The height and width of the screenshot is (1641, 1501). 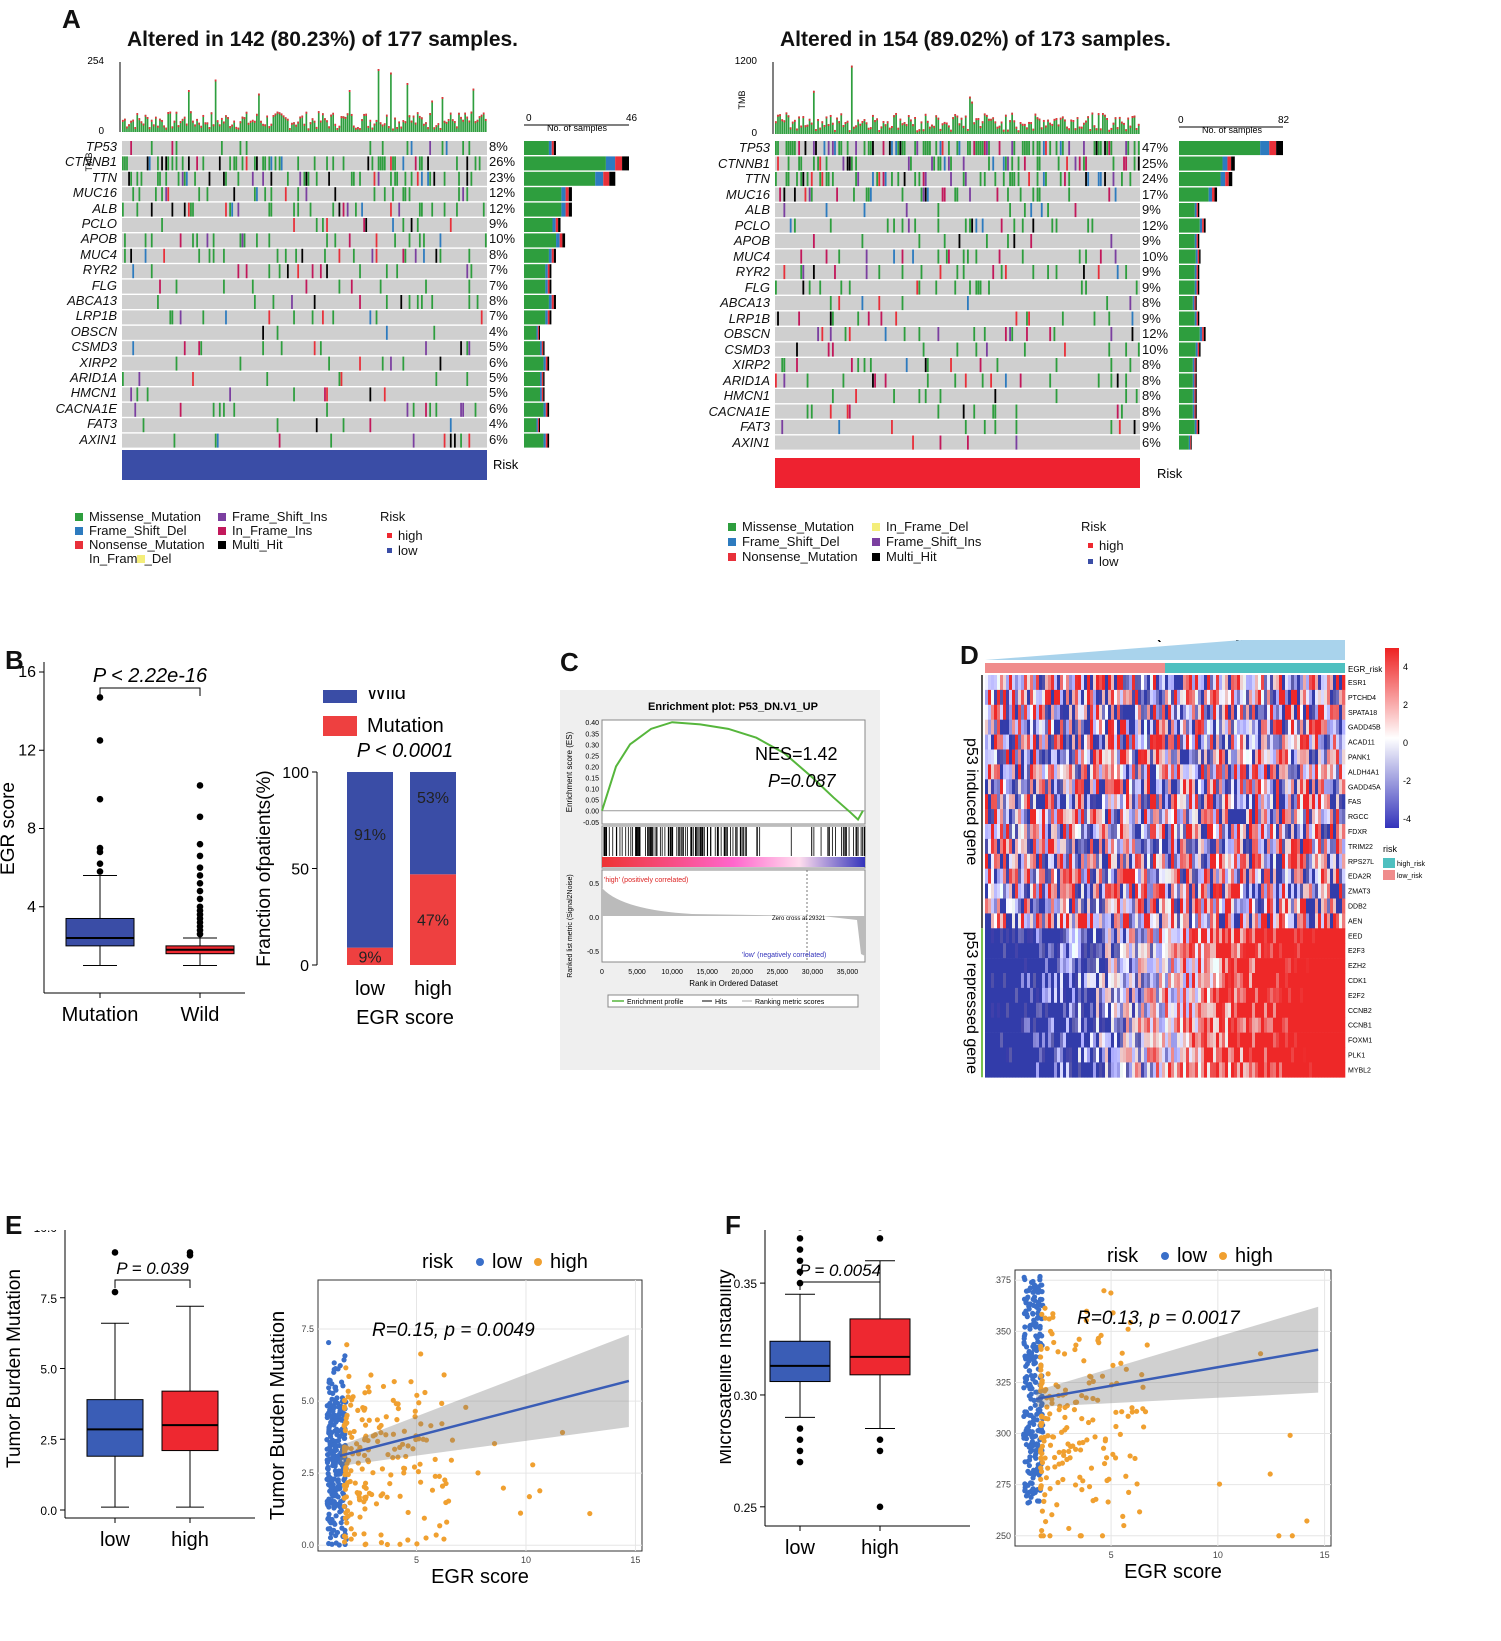 I want to click on gene-label: CDK1, so click(x=1357, y=981).